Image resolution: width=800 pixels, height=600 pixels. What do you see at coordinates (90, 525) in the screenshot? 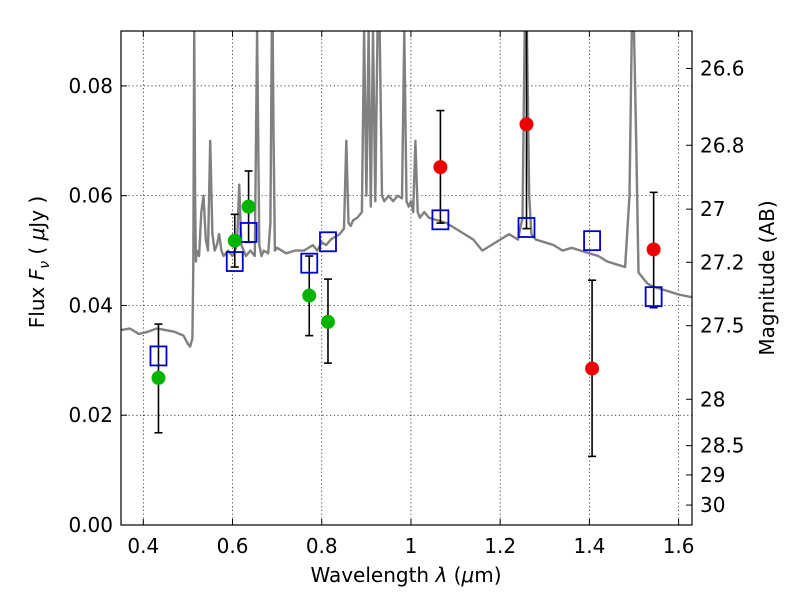
I see `y-tick-label: 0.00` at bounding box center [90, 525].